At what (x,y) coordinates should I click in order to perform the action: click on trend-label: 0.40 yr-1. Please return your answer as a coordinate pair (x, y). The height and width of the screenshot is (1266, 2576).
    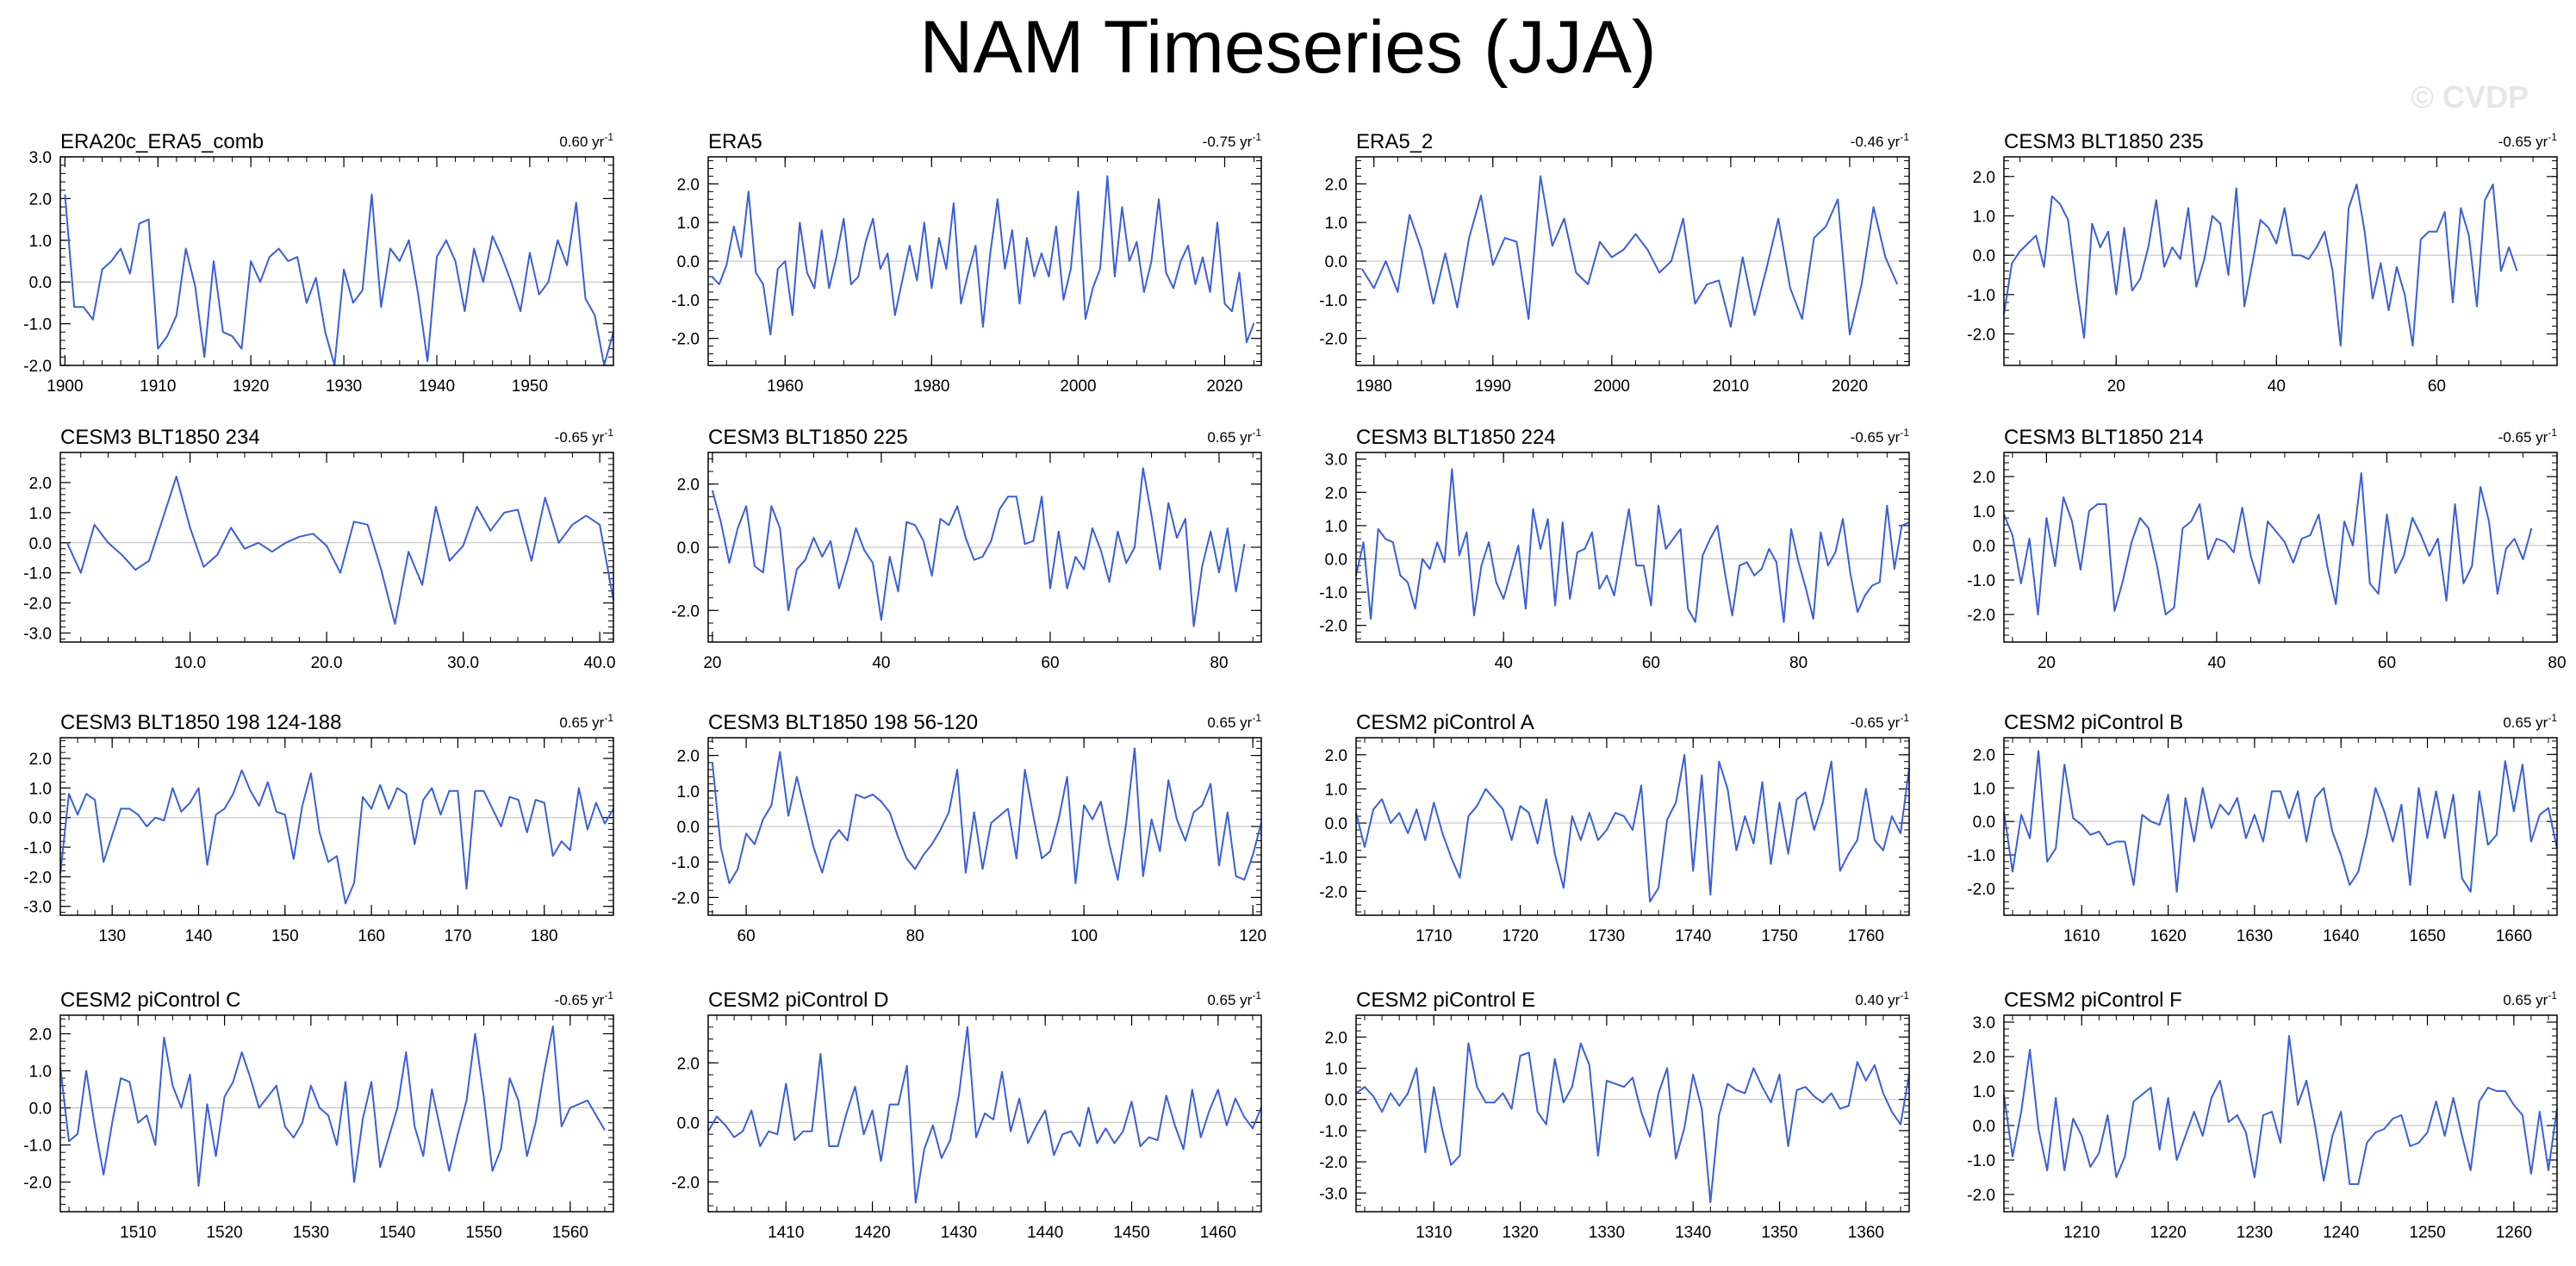
    Looking at the image, I should click on (1882, 998).